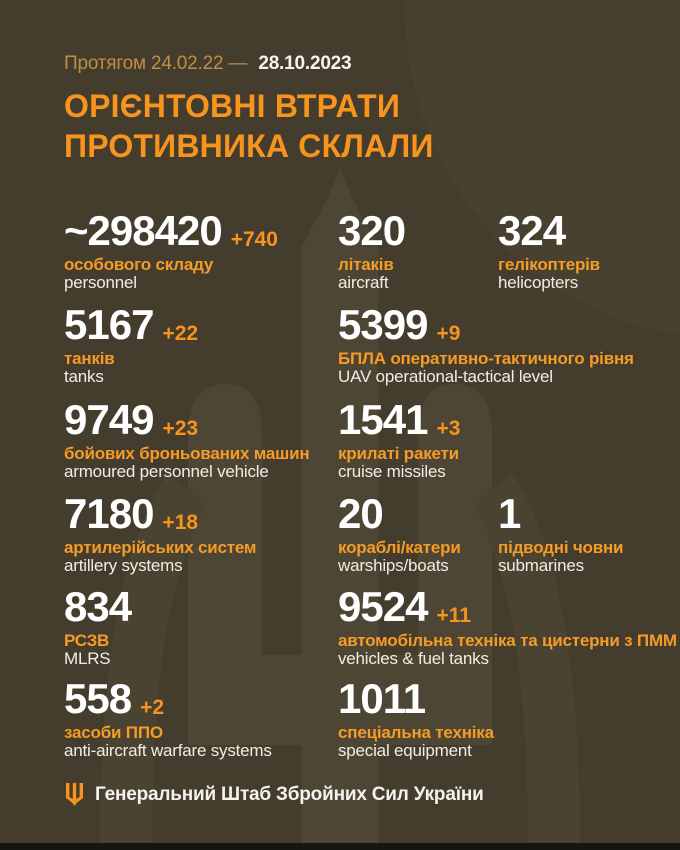 The height and width of the screenshot is (850, 680). I want to click on stat-label-en: artillery systems, so click(123, 565).